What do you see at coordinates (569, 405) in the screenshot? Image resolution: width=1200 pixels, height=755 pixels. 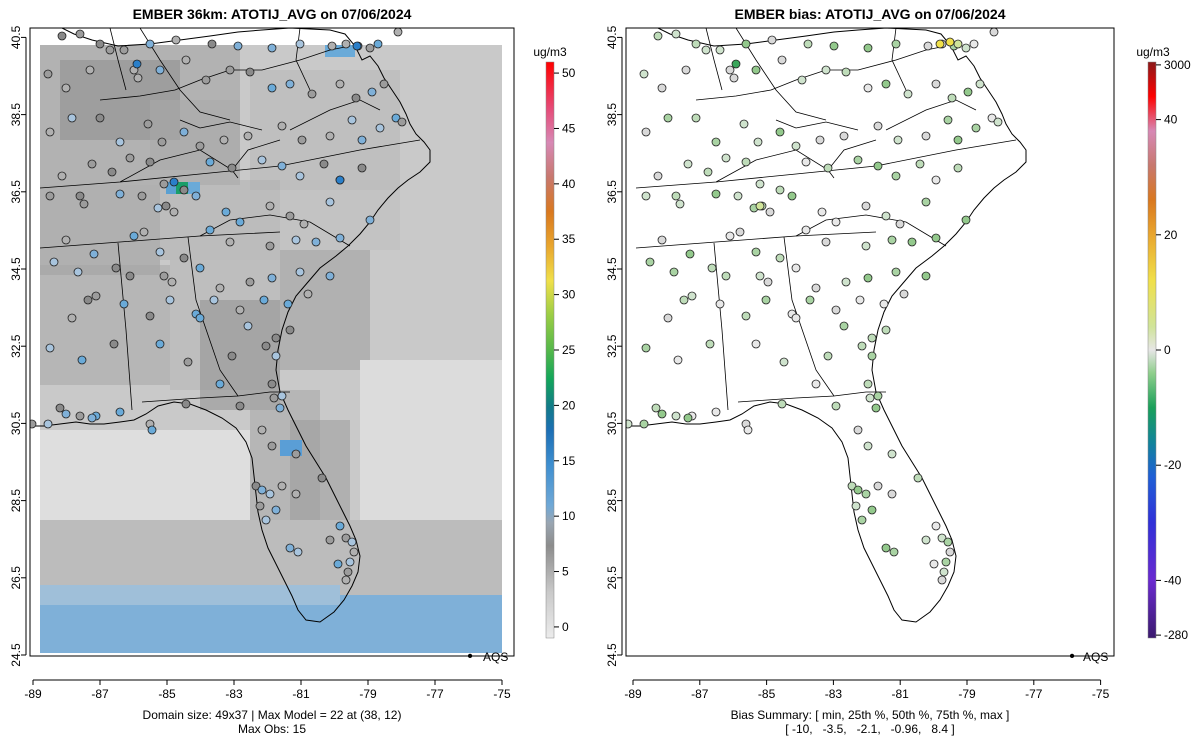 I see `colorbar-tick-label: 20` at bounding box center [569, 405].